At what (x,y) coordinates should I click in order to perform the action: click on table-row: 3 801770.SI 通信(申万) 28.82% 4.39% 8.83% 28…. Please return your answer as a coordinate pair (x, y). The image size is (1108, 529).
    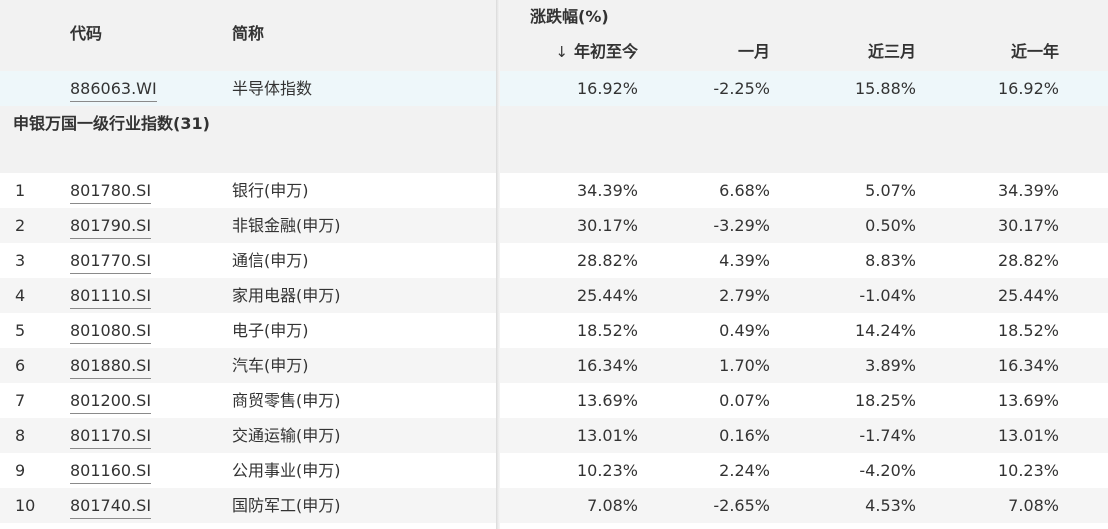
    Looking at the image, I should click on (554, 260).